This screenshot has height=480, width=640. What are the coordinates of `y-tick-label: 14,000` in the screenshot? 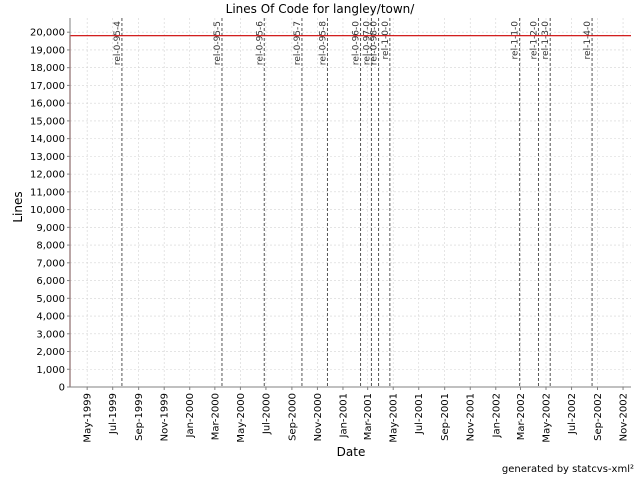 It's located at (47, 139).